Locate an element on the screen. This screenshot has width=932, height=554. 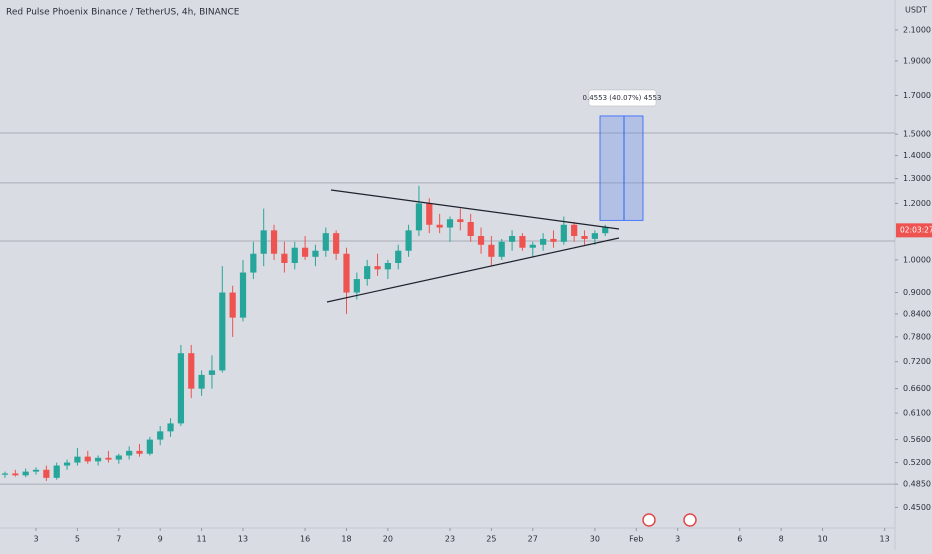
y-tick-label: 1.2000 is located at coordinates (917, 203).